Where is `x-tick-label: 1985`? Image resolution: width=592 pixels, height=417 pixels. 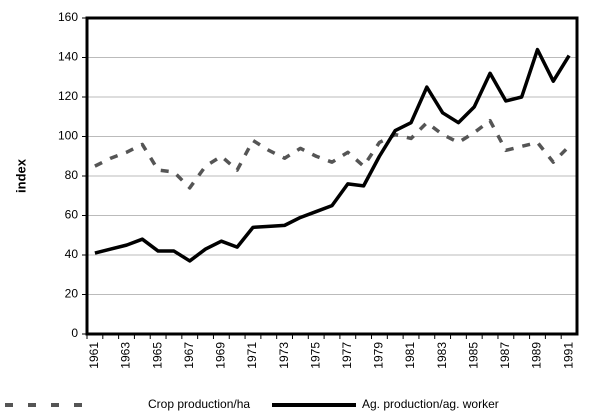 x-tick-label: 1985 is located at coordinates (473, 355).